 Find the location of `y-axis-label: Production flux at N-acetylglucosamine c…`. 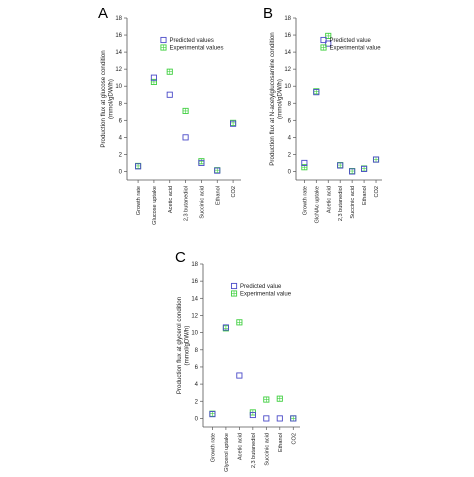

y-axis-label: Production flux at N-acetylglucosamine c… is located at coordinates (272, 99).